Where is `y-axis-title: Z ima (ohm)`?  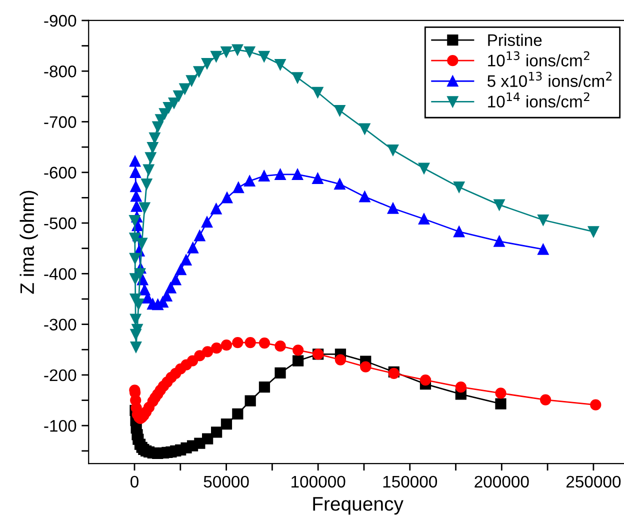 y-axis-title: Z ima (ohm) is located at coordinates (29, 242).